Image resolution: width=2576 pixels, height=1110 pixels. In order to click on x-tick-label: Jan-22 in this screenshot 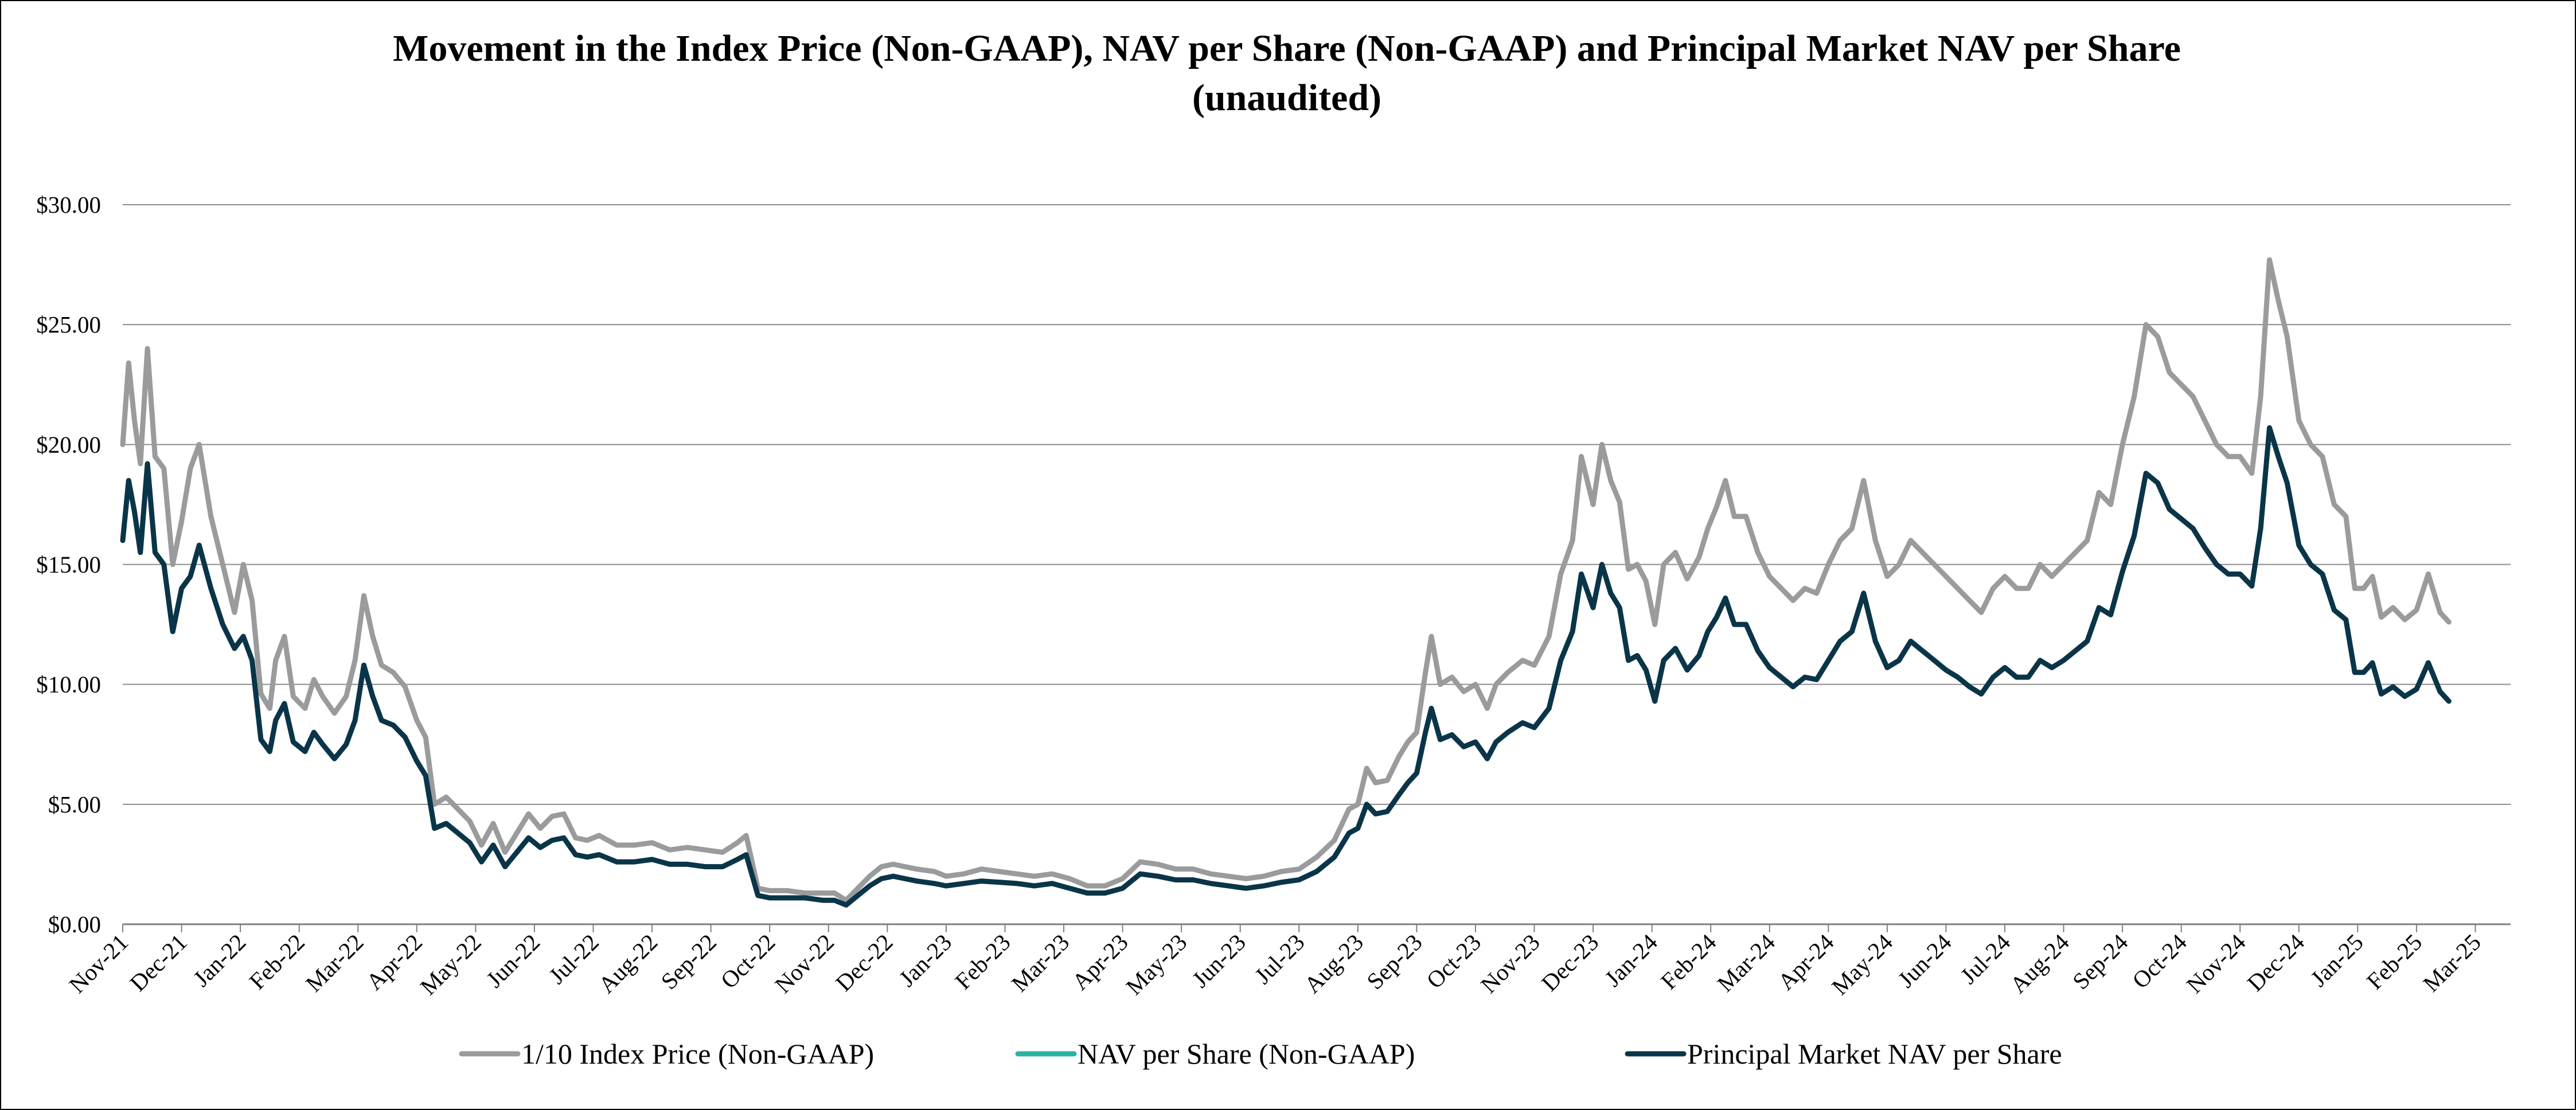, I will do `click(220, 960)`.